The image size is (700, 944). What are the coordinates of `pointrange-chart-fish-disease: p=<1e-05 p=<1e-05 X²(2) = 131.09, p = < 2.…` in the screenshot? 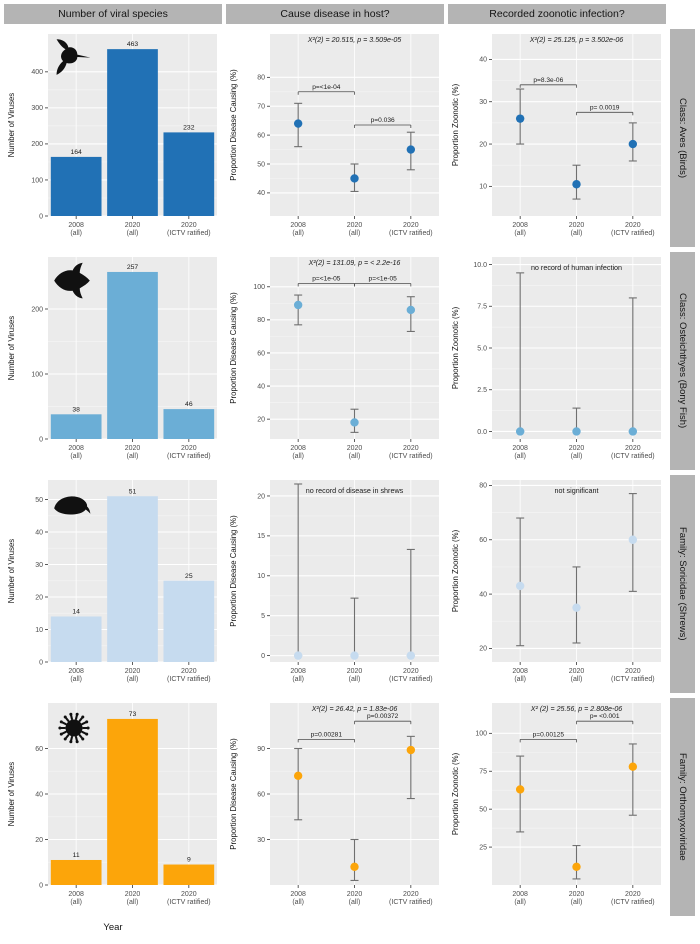 It's located at (334, 358).